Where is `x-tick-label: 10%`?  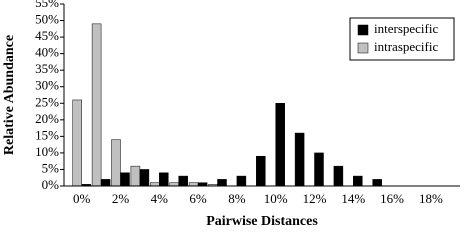 x-tick-label: 10% is located at coordinates (276, 198).